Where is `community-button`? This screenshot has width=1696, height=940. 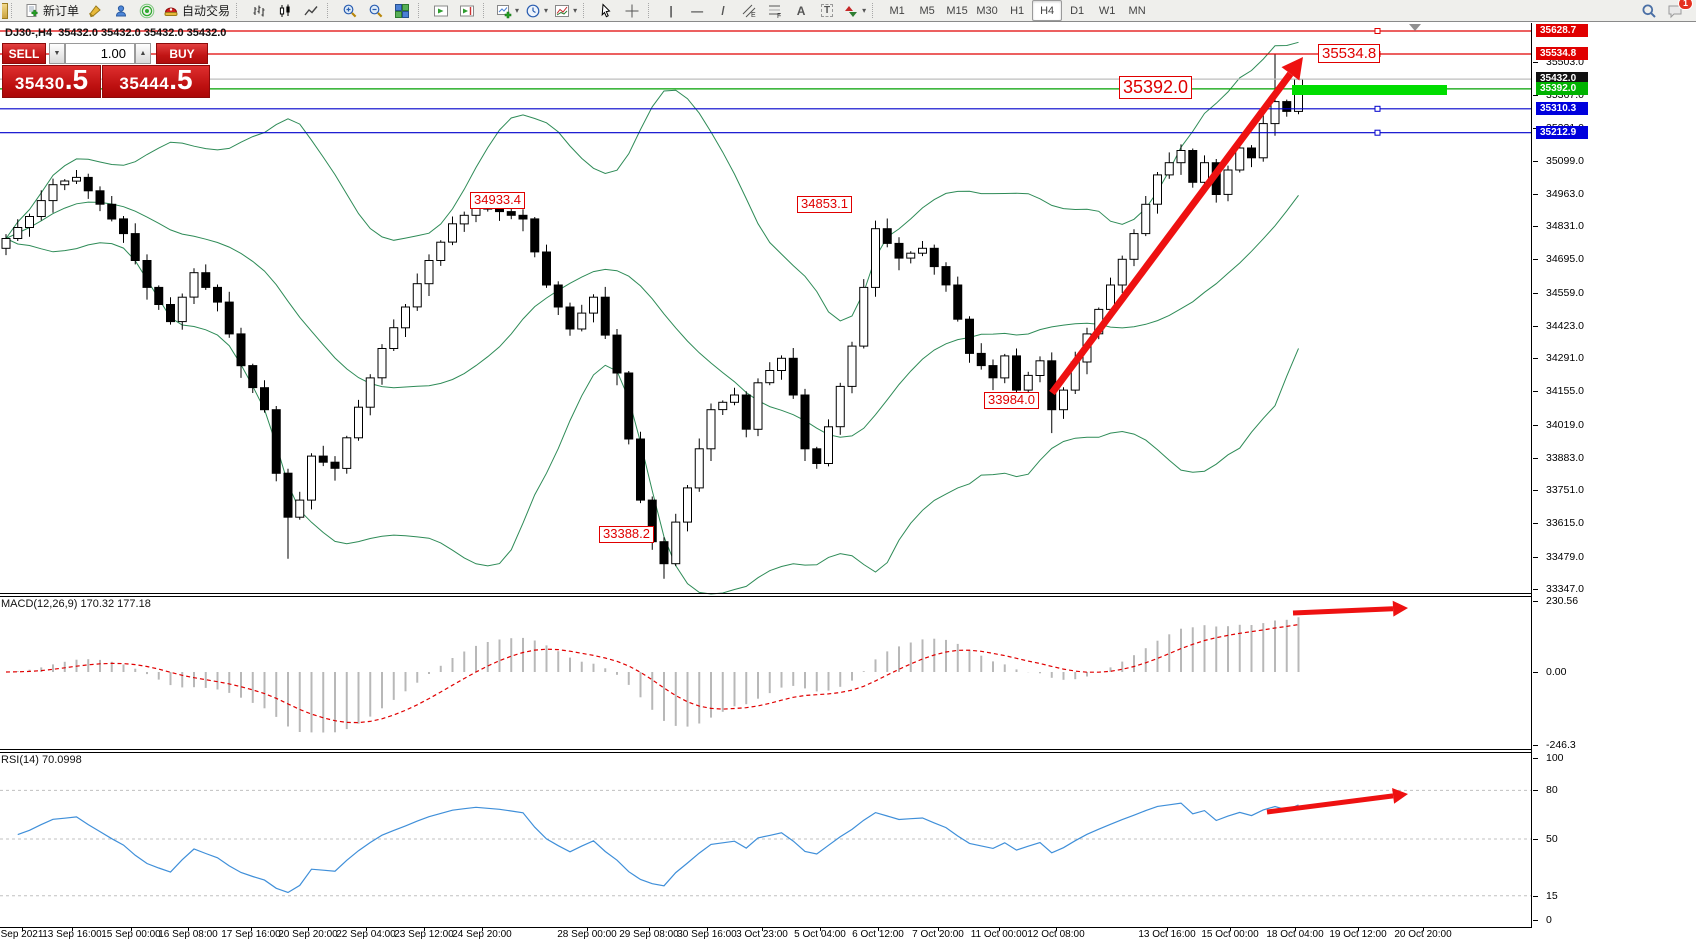 community-button is located at coordinates (121, 10).